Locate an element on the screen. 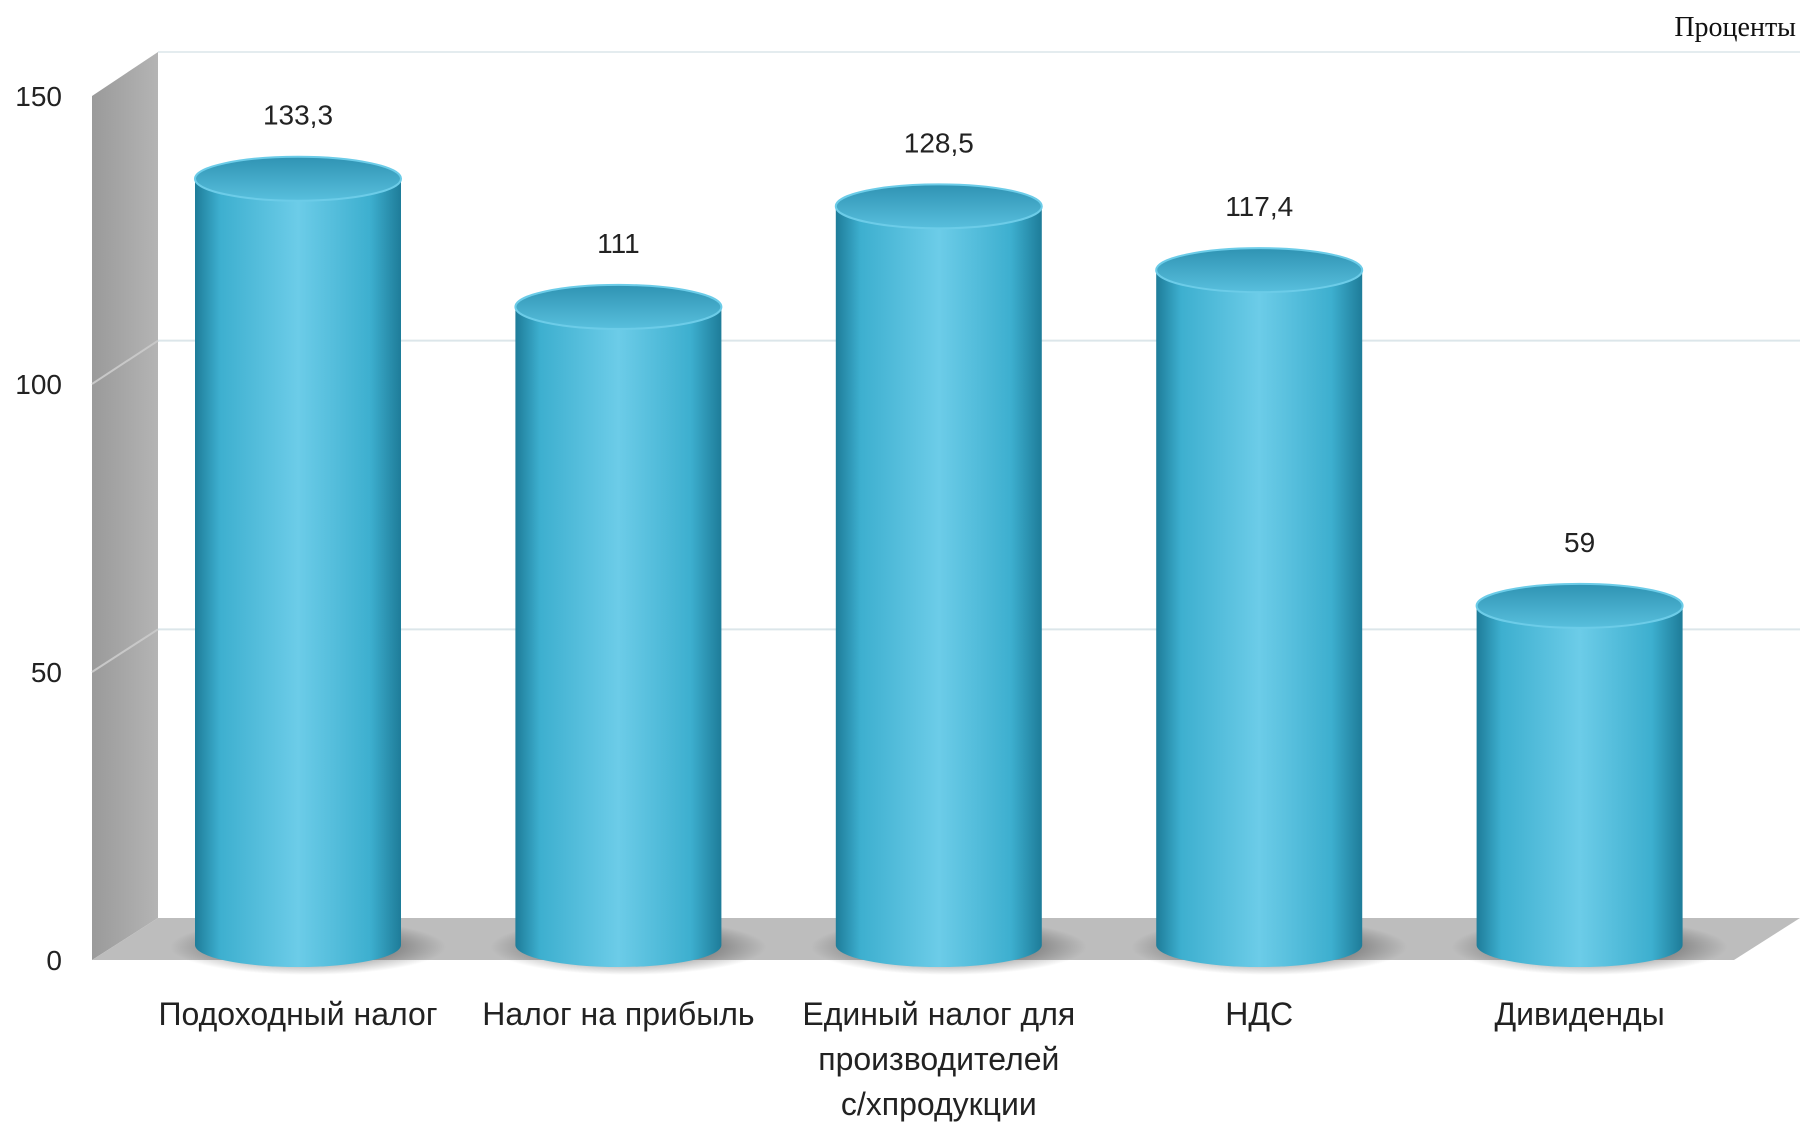 Image resolution: width=1802 pixels, height=1123 pixels. data-label: 111 is located at coordinates (618, 243).